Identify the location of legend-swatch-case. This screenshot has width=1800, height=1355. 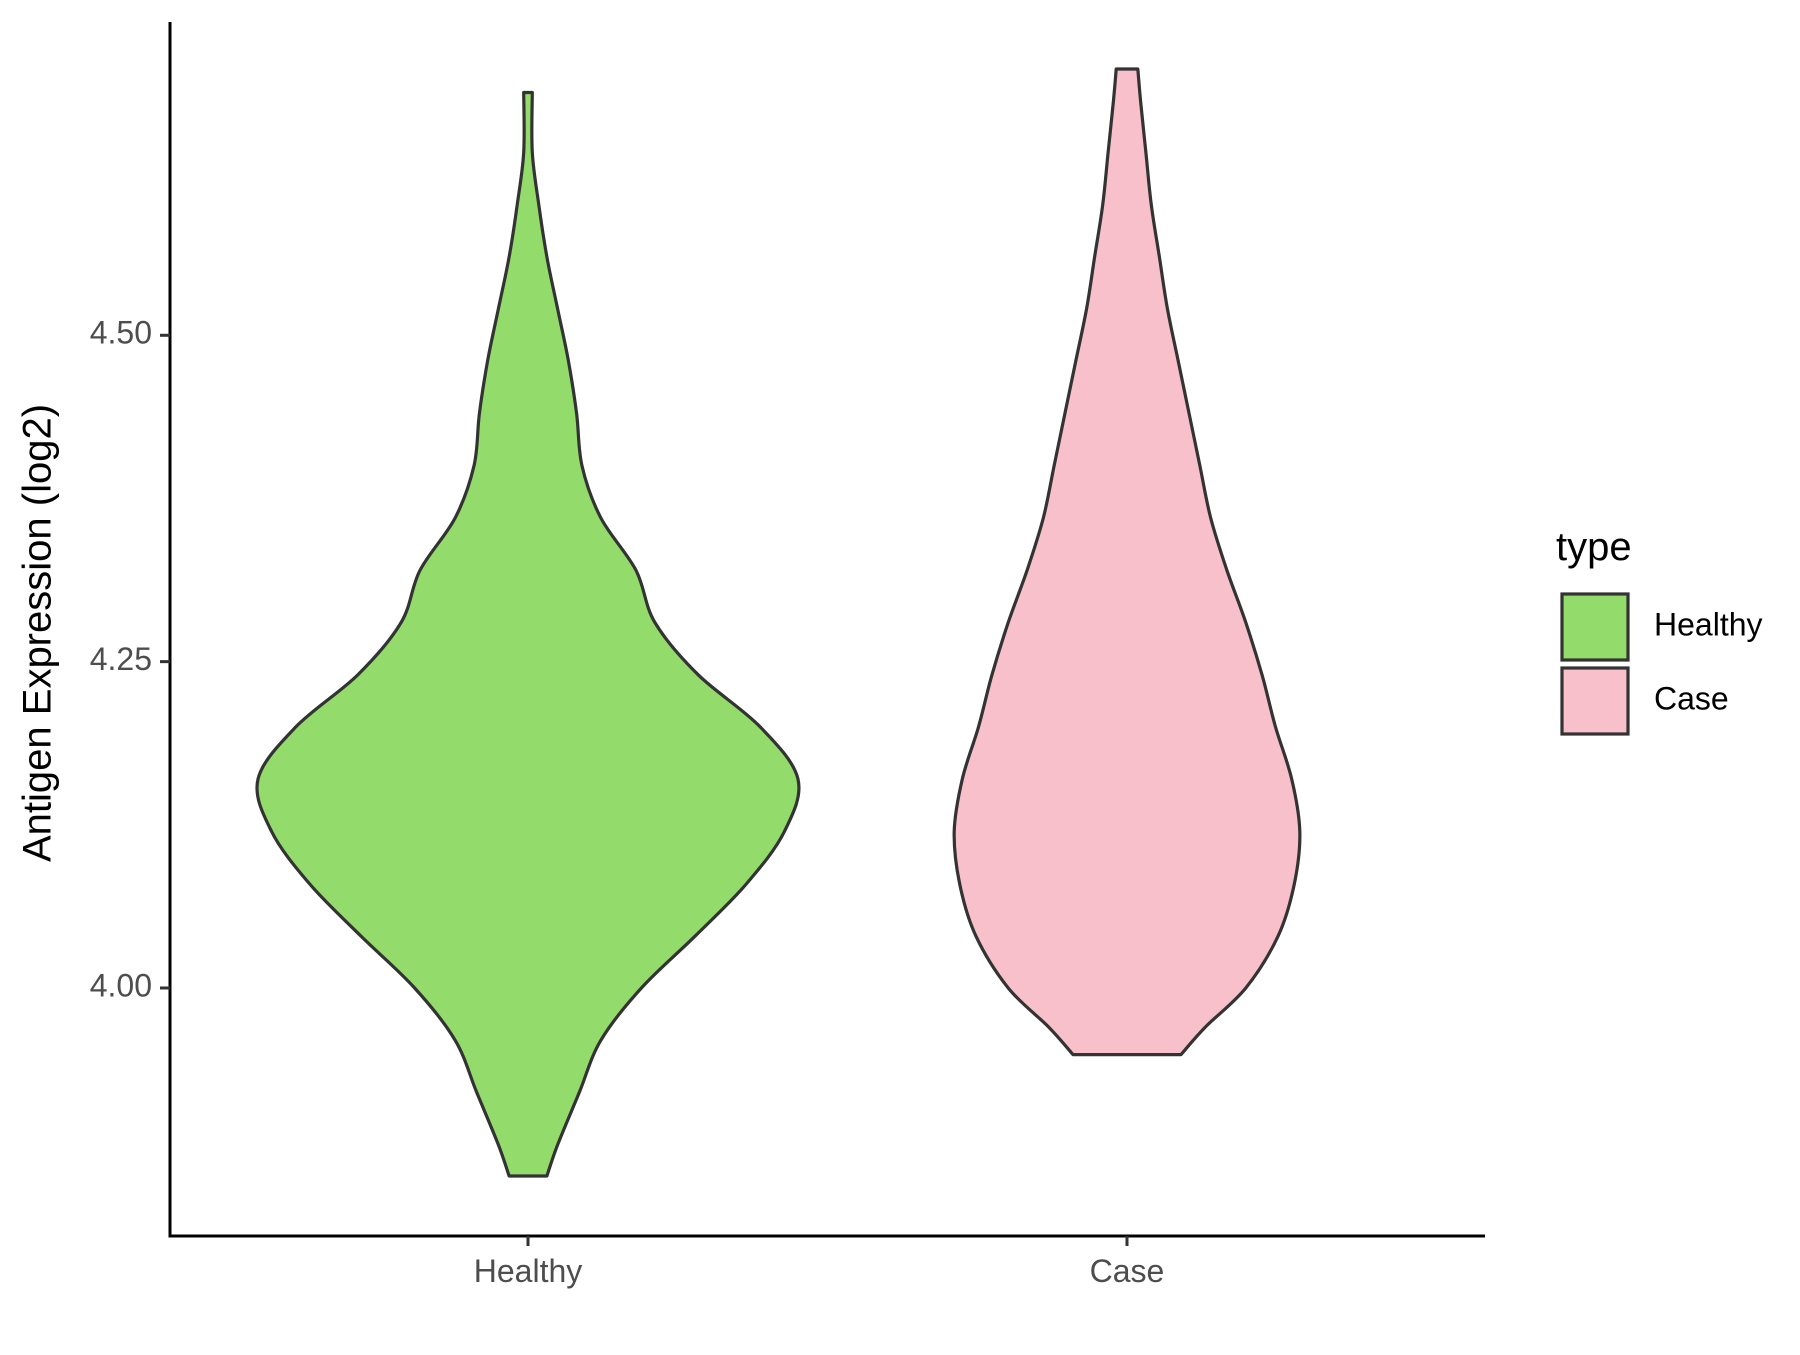
(1595, 701).